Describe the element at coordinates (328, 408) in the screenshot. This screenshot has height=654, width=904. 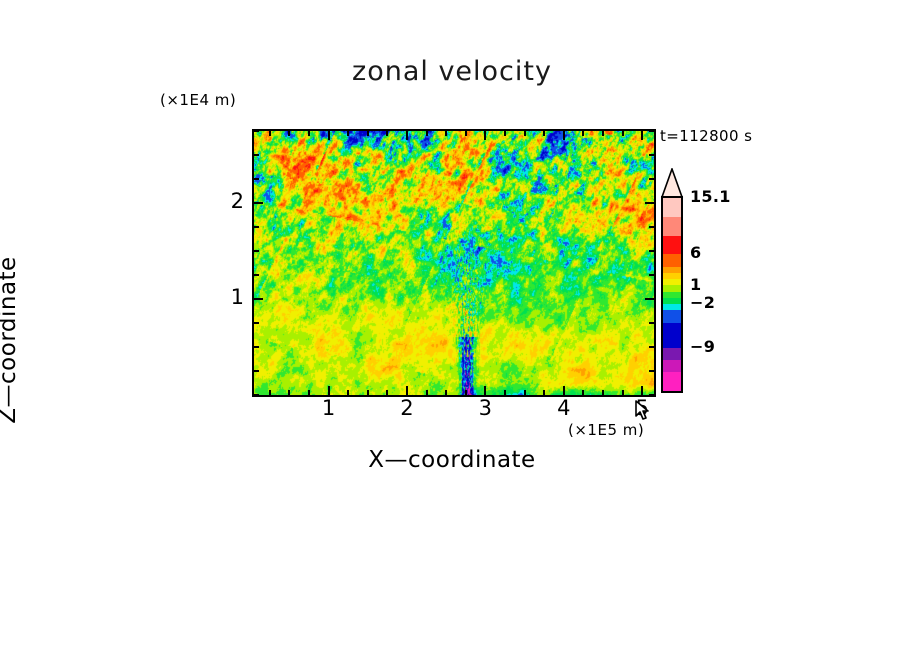
I see `x-axis-tick-label: 1` at that location.